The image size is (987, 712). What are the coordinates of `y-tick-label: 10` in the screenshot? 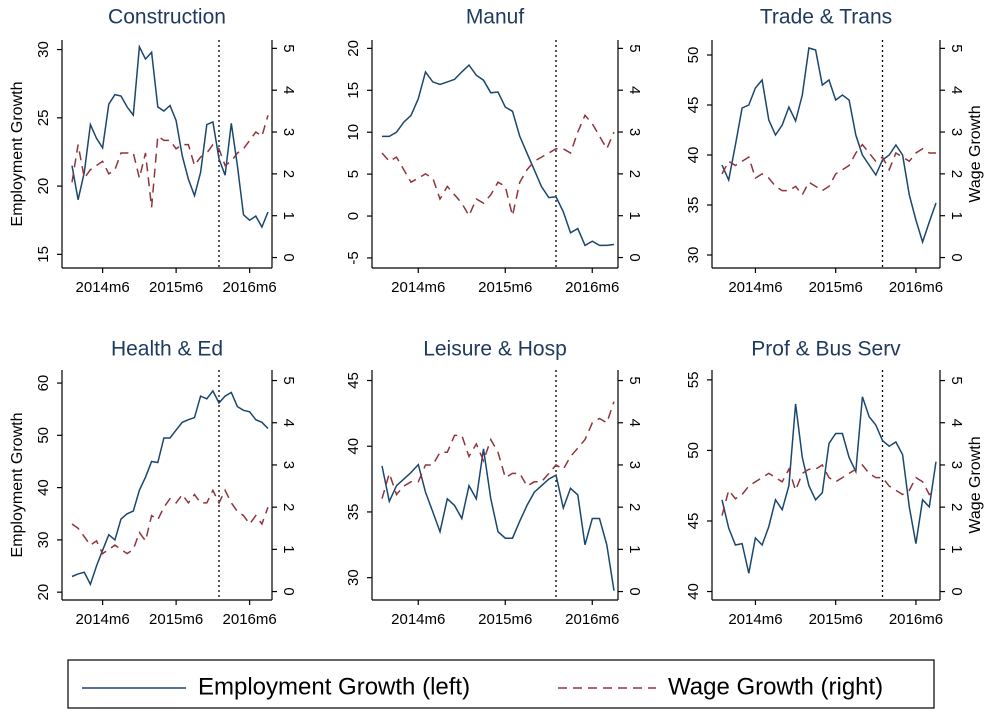 It's located at (353, 132).